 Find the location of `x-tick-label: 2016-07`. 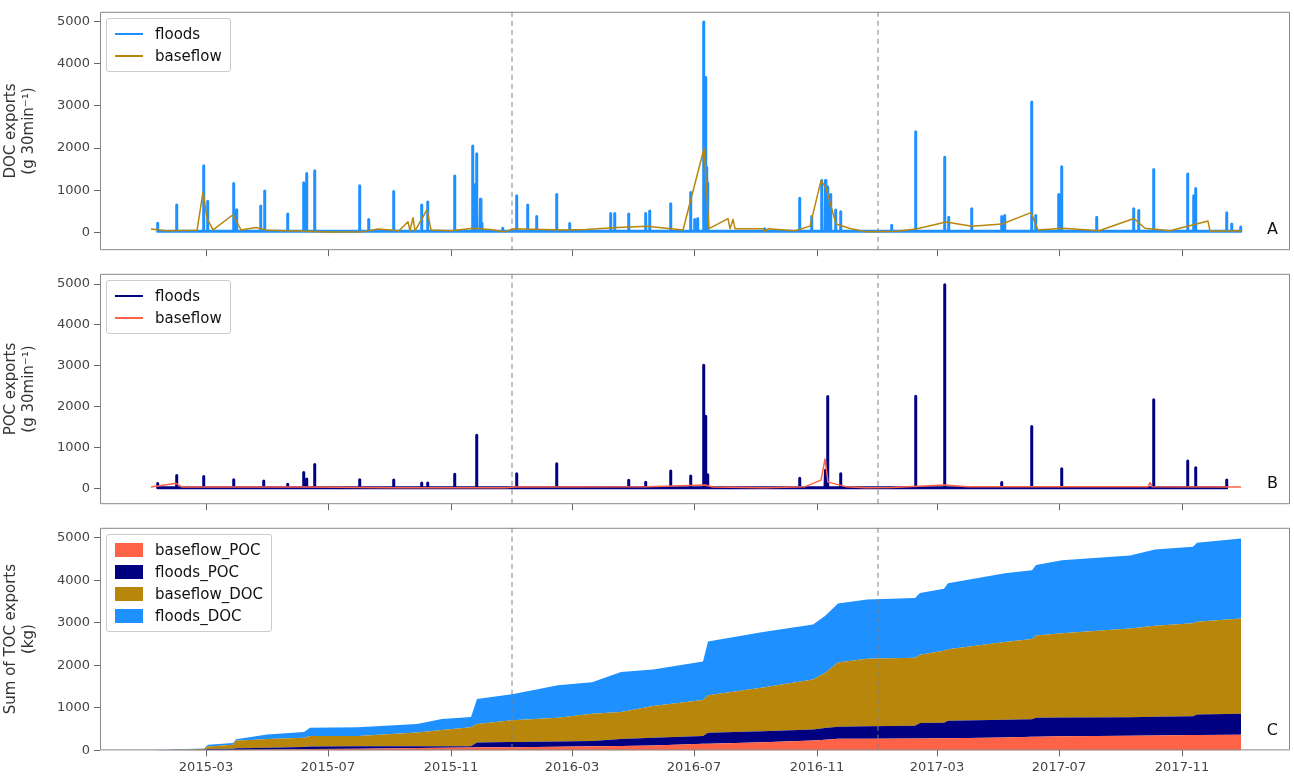

x-tick-label: 2016-07 is located at coordinates (694, 766).